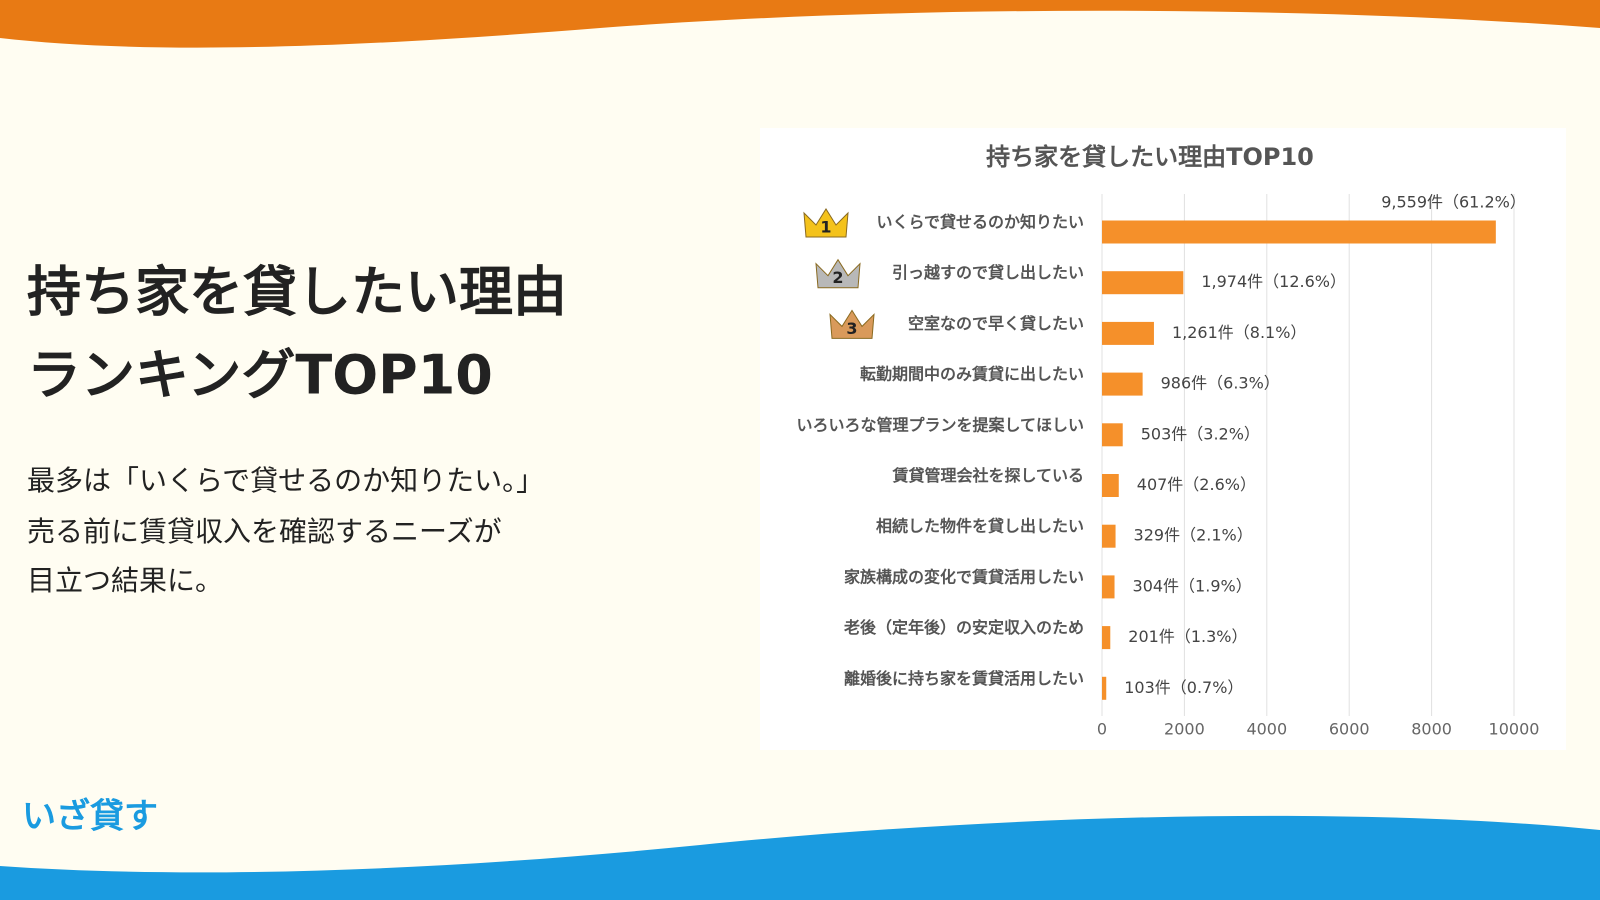  I want to click on category-label: 転勤期間中のみ賃貸に出したい, so click(972, 374).